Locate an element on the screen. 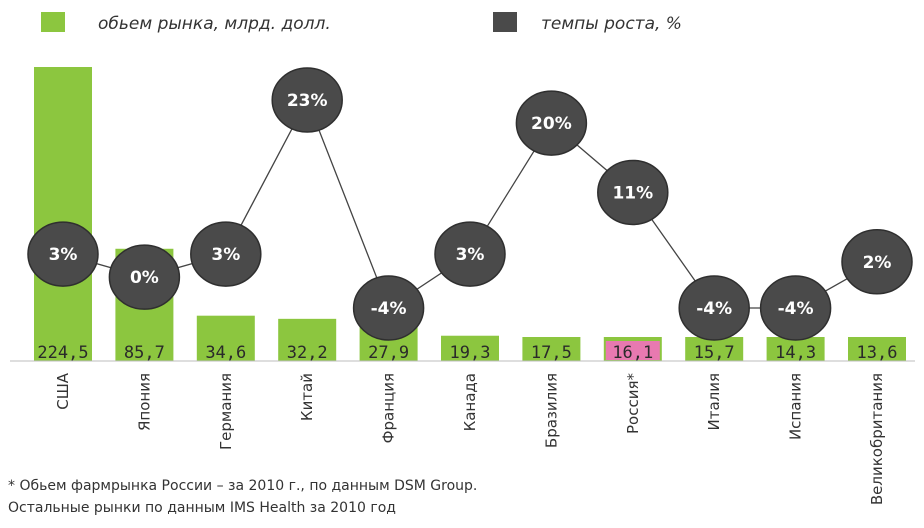 This screenshot has height=528, width=924. growth-label-2: 3% is located at coordinates (225, 255).